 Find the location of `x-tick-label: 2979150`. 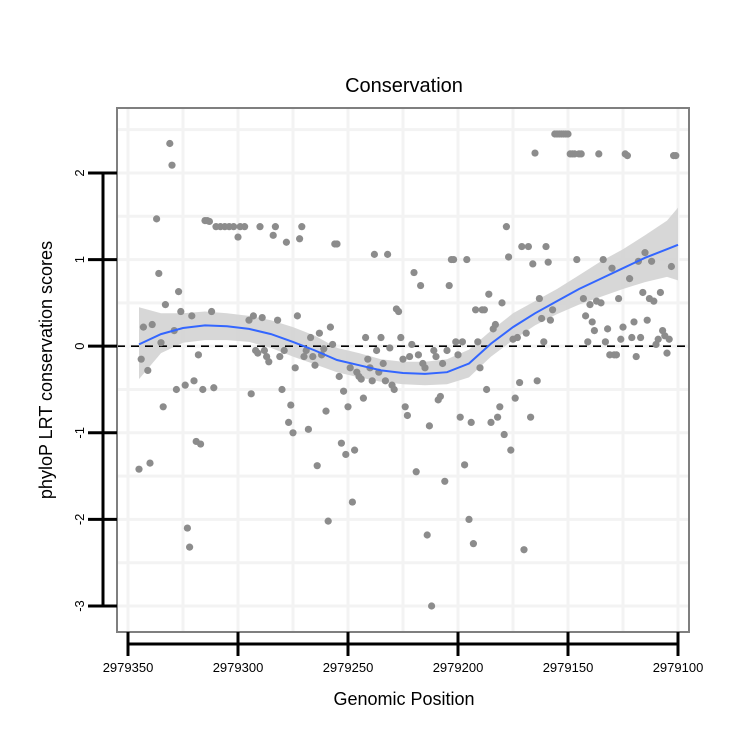

x-tick-label: 2979150 is located at coordinates (568, 667).